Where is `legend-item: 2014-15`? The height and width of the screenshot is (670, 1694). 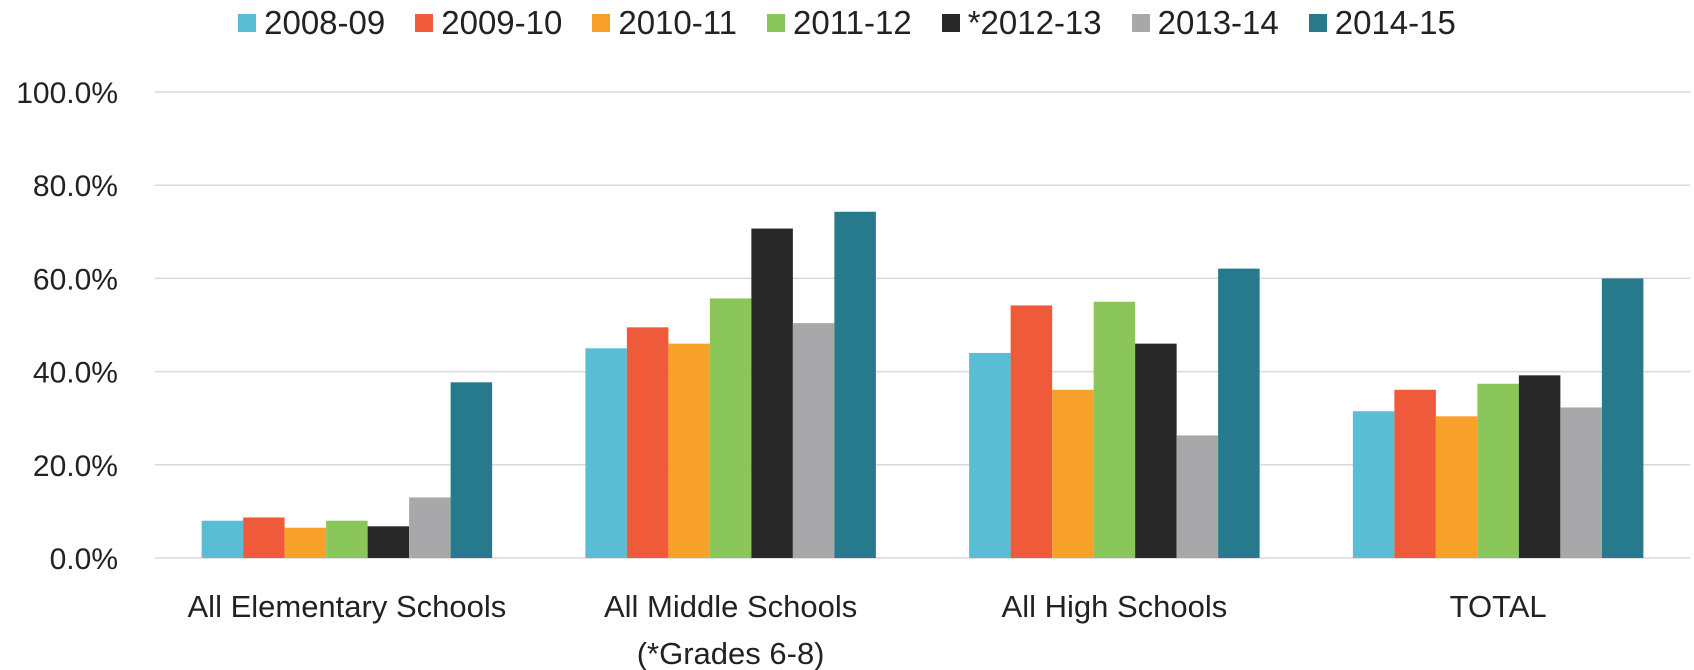 legend-item: 2014-15 is located at coordinates (1382, 23).